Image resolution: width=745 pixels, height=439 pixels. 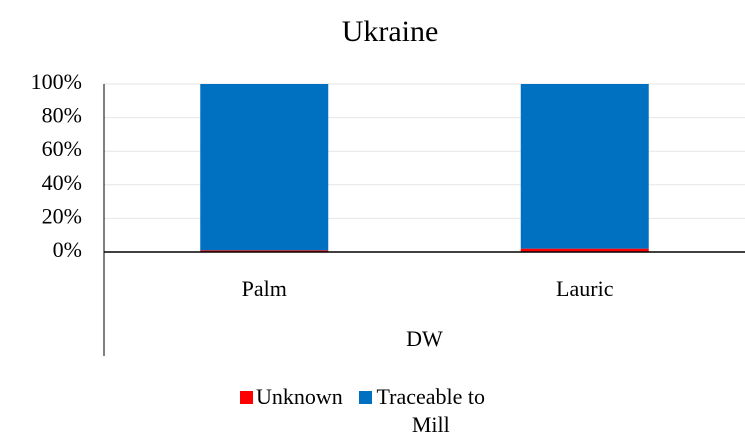 What do you see at coordinates (62, 148) in the screenshot?
I see `y-tick-label: 60%` at bounding box center [62, 148].